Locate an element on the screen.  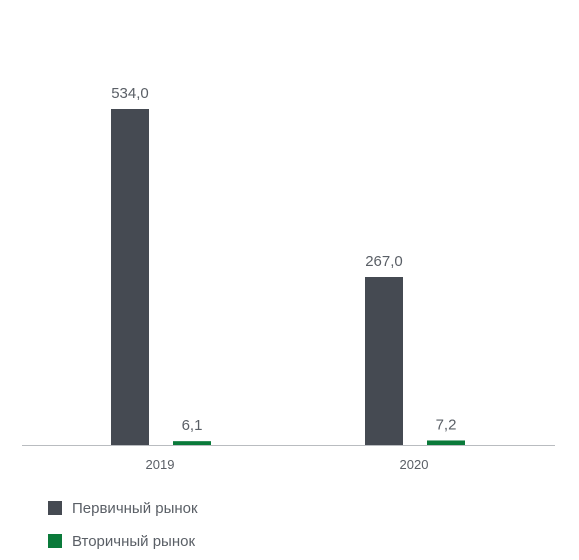
legend: Первичный рынок Вторичный рынок is located at coordinates (123, 527).